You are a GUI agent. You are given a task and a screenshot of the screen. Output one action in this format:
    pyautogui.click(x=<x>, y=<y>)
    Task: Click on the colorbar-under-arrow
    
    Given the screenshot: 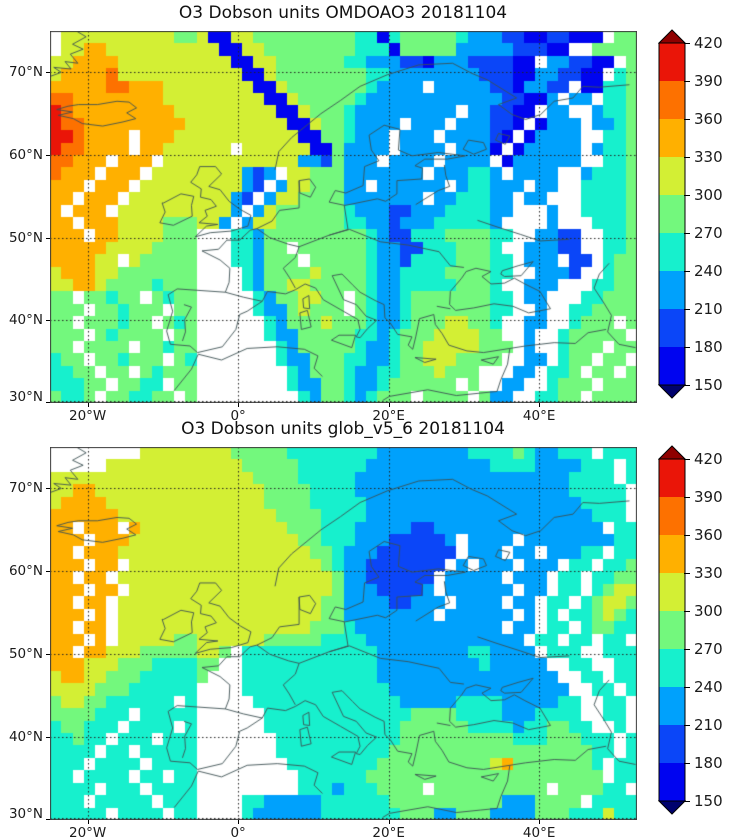 What is the action you would take?
    pyautogui.click(x=672, y=807)
    